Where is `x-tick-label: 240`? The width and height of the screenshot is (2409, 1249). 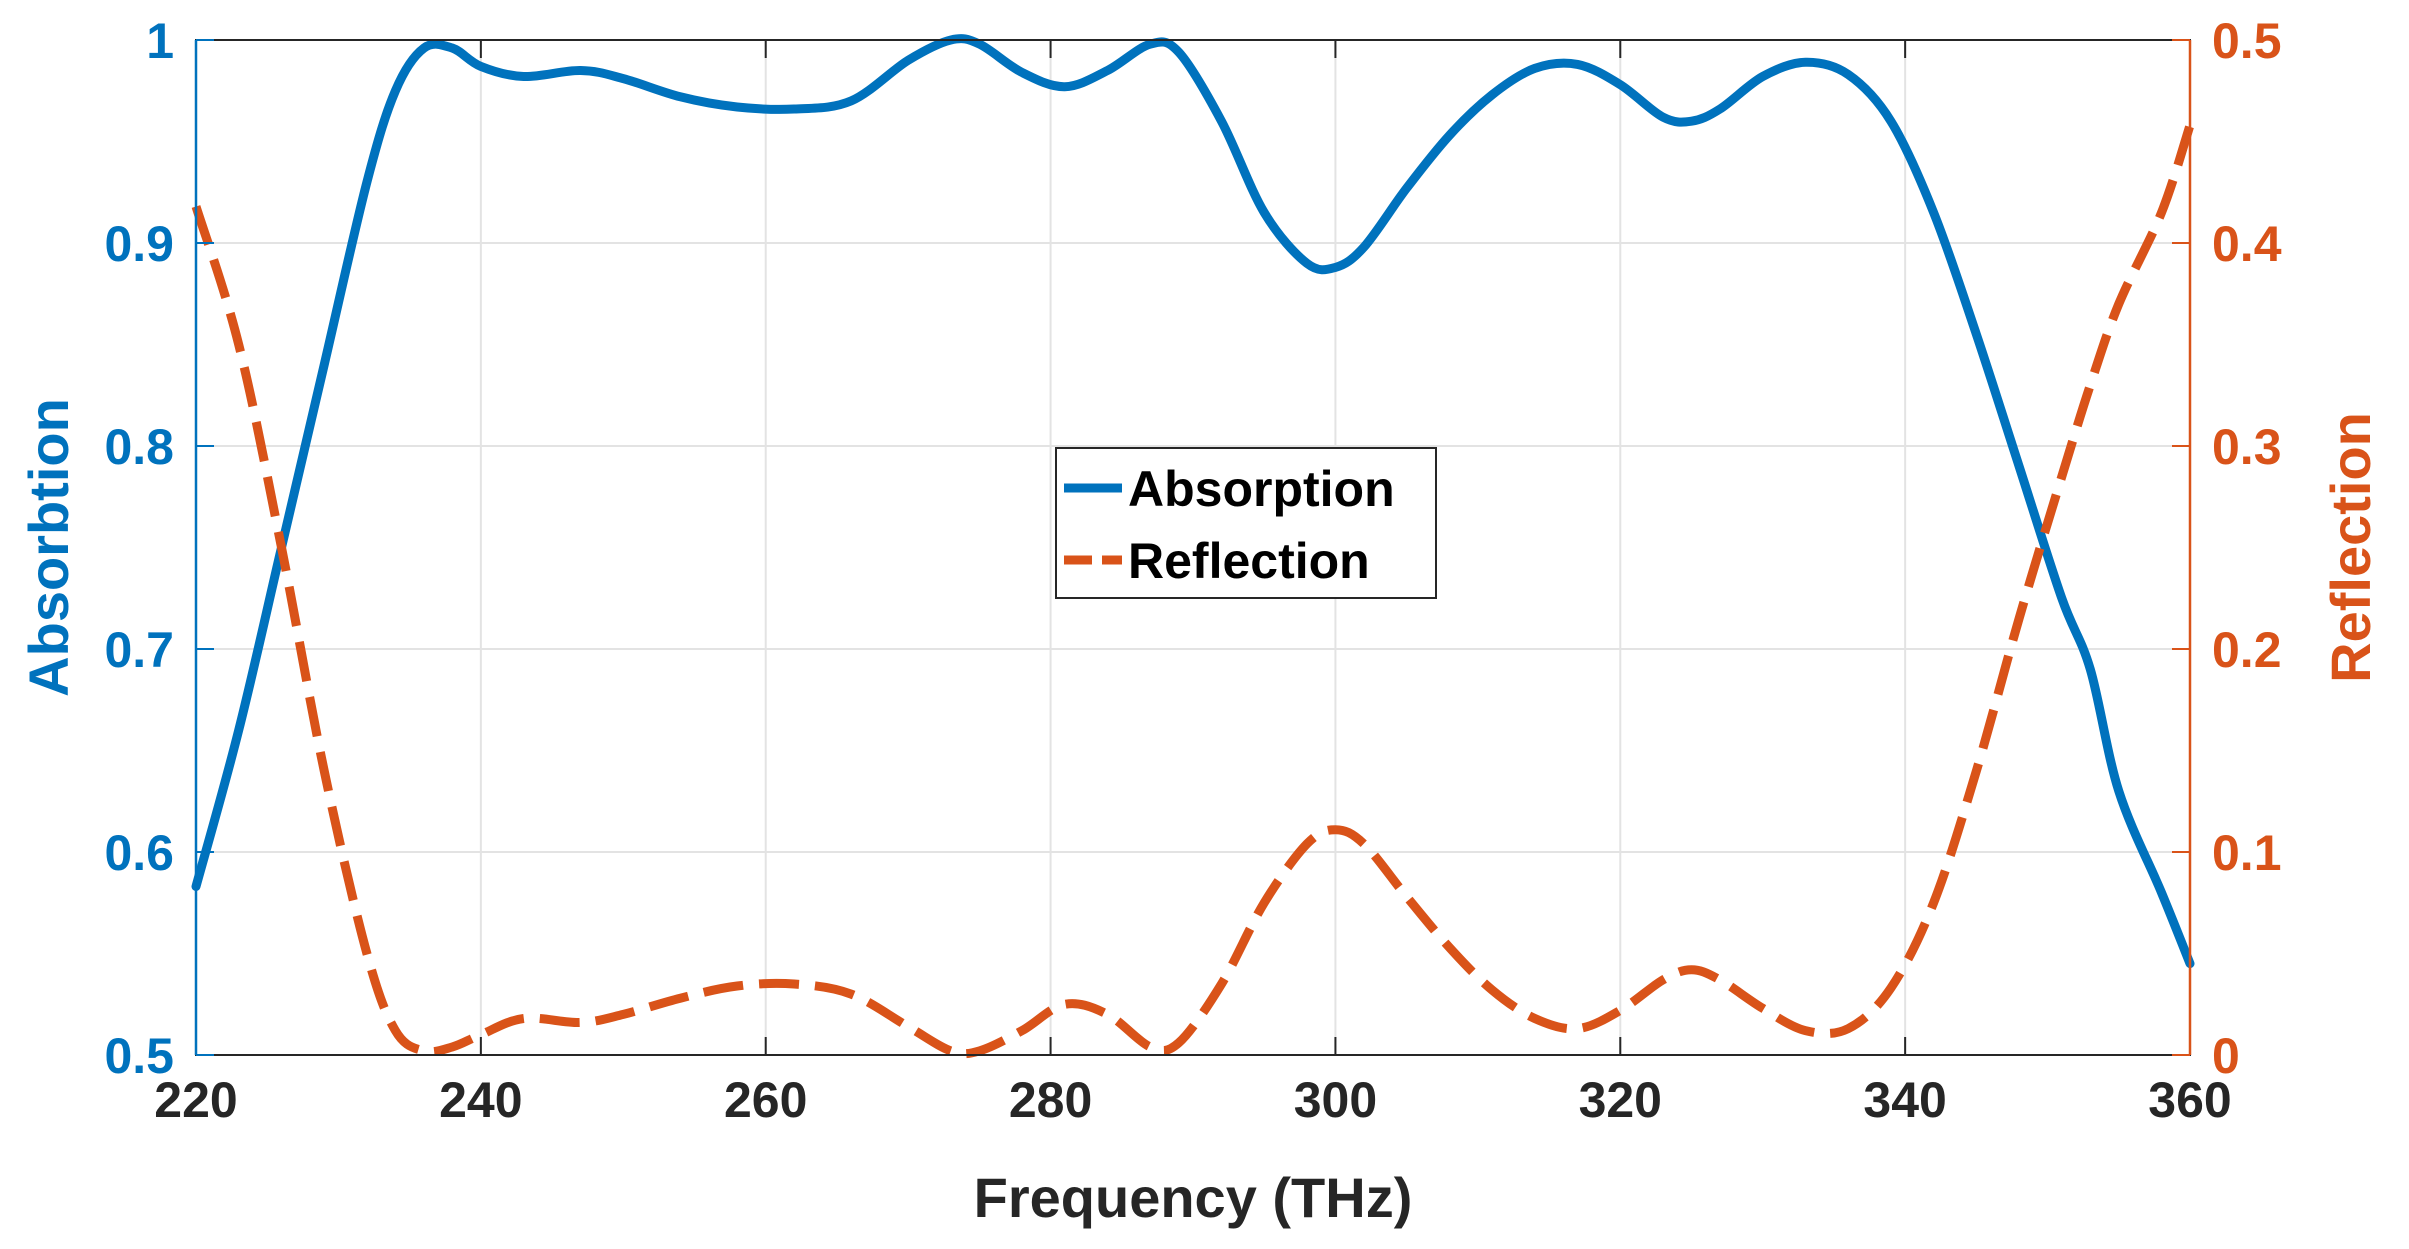
x-tick-label: 240 is located at coordinates (480, 1100).